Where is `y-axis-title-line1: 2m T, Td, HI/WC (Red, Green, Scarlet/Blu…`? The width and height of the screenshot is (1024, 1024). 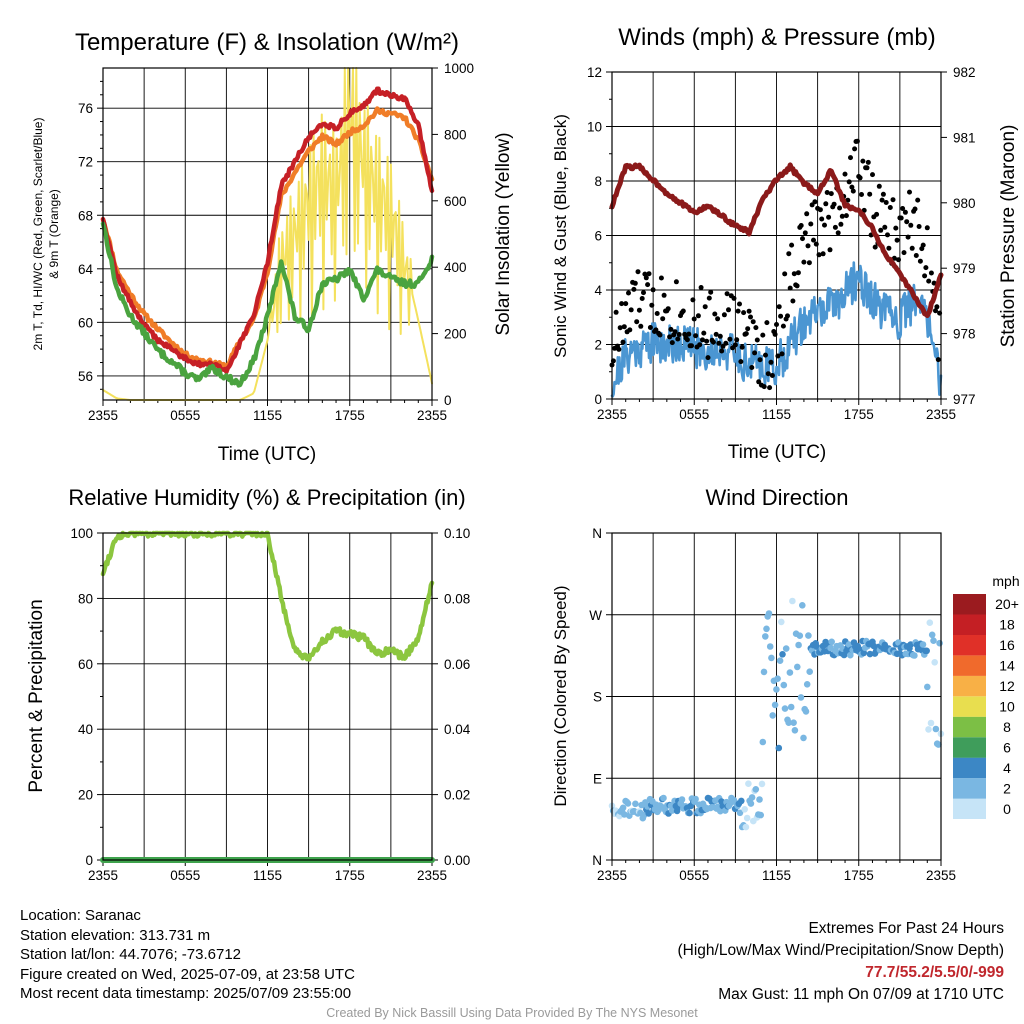
y-axis-title-line1: 2m T, Td, HI/WC (Red, Green, Scarlet/Blu… is located at coordinates (38, 234).